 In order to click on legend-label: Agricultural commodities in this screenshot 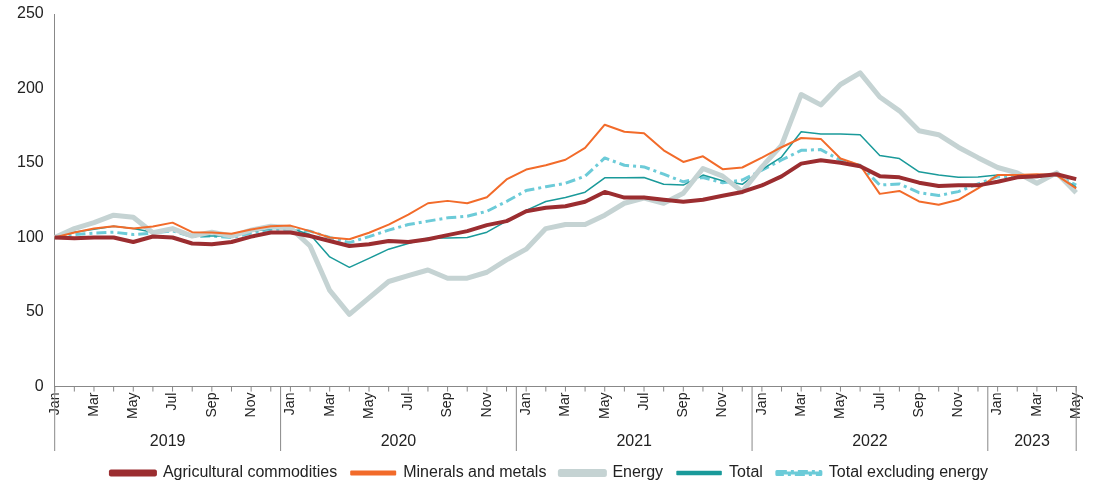, I will do `click(250, 472)`.